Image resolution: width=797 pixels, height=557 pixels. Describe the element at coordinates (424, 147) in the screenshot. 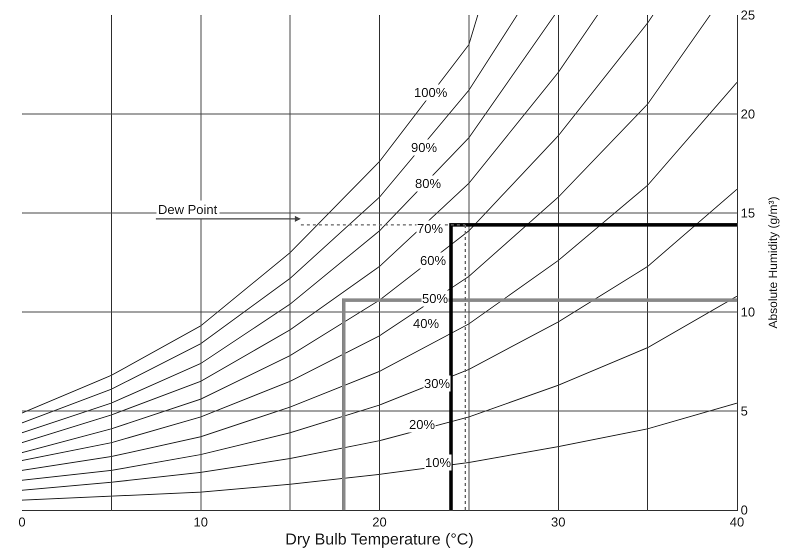

I see `annotation: 90%` at that location.